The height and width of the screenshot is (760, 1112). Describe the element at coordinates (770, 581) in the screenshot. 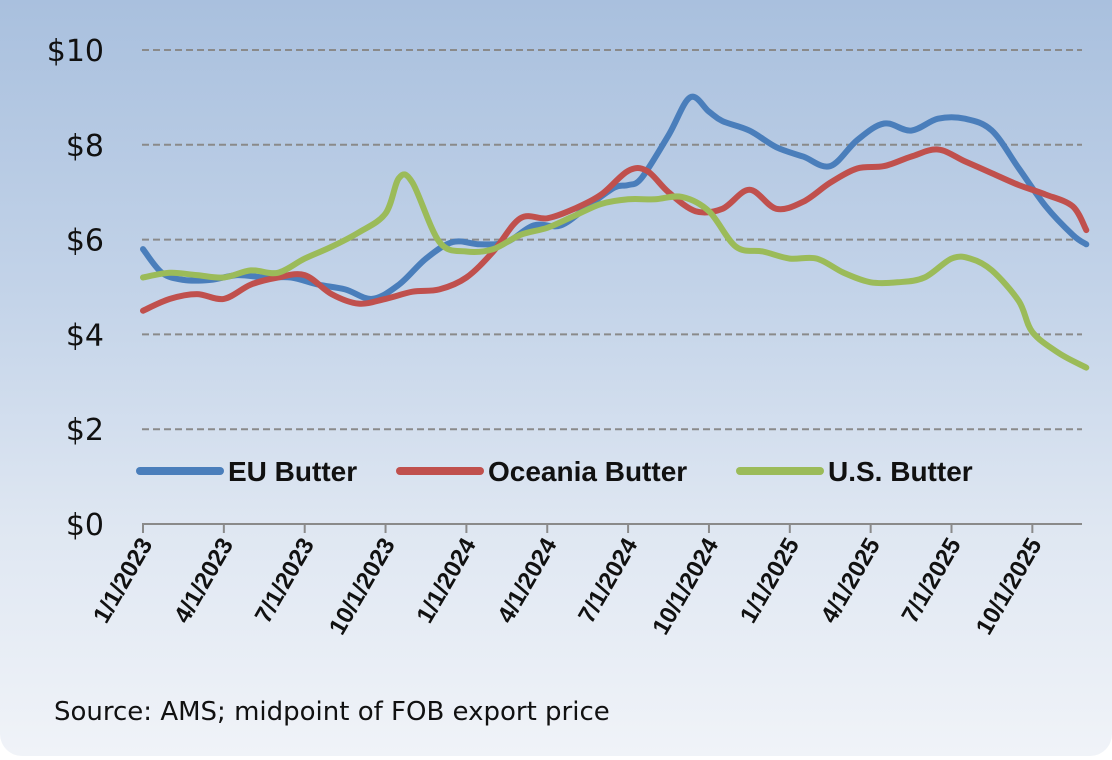

I see `x-tick-label: 1/1/2025` at that location.